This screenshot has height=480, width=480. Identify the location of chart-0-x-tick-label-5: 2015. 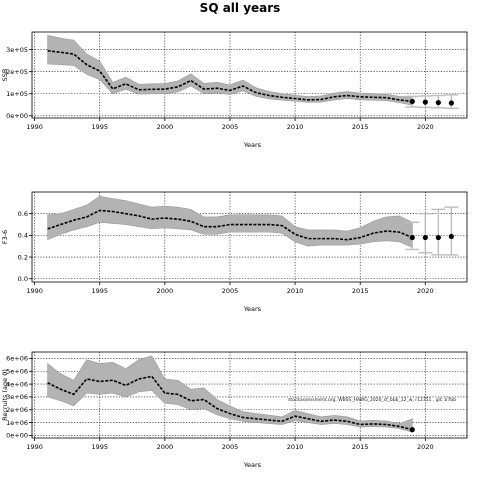
(360, 127).